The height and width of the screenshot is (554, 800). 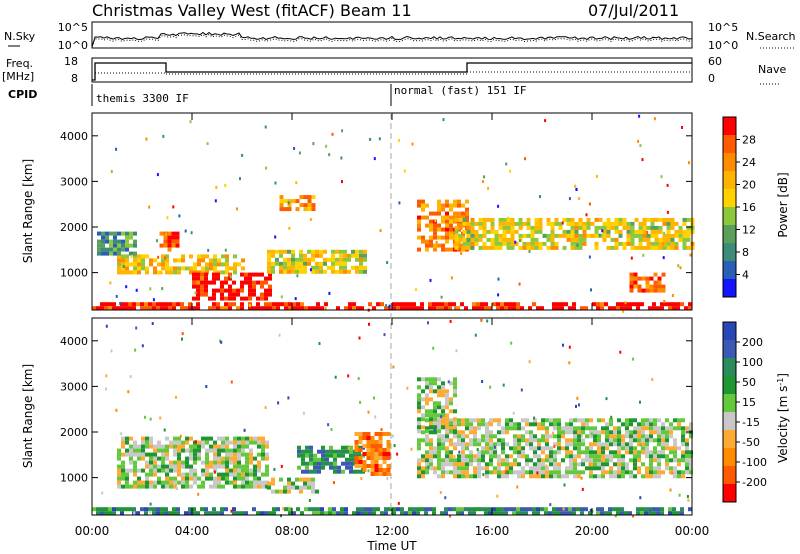 I want to click on colorbar-tick-label: 15, so click(x=749, y=402).